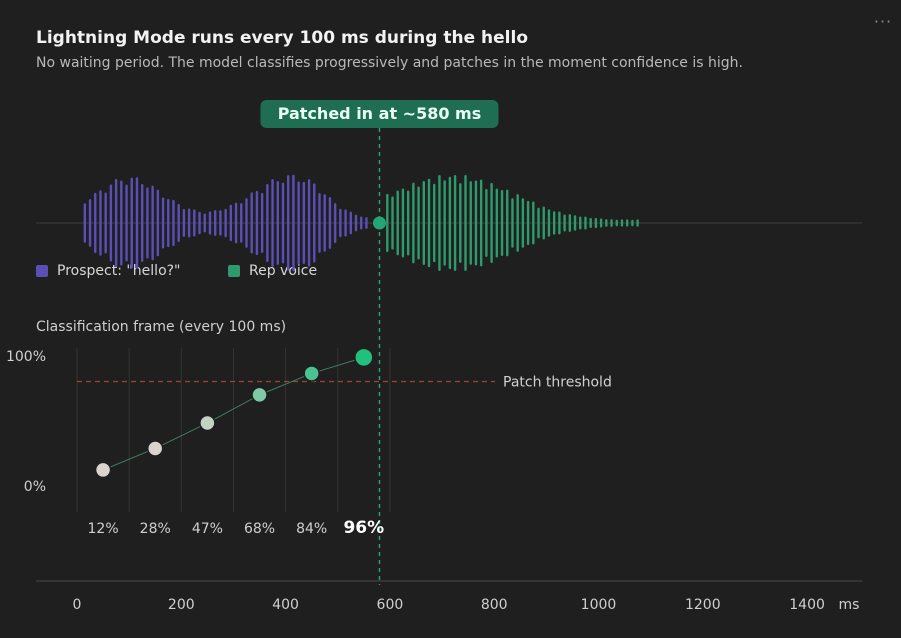  I want to click on x-tick-label: 800, so click(494, 605).